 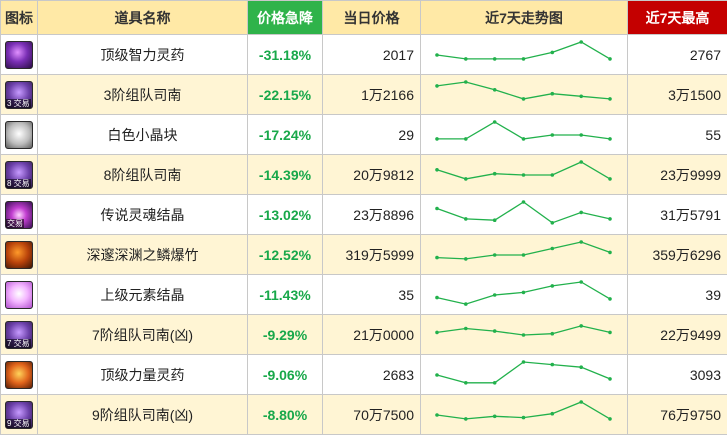 What do you see at coordinates (285, 375) in the screenshot?
I see `price-drop-percent: -9.06%` at bounding box center [285, 375].